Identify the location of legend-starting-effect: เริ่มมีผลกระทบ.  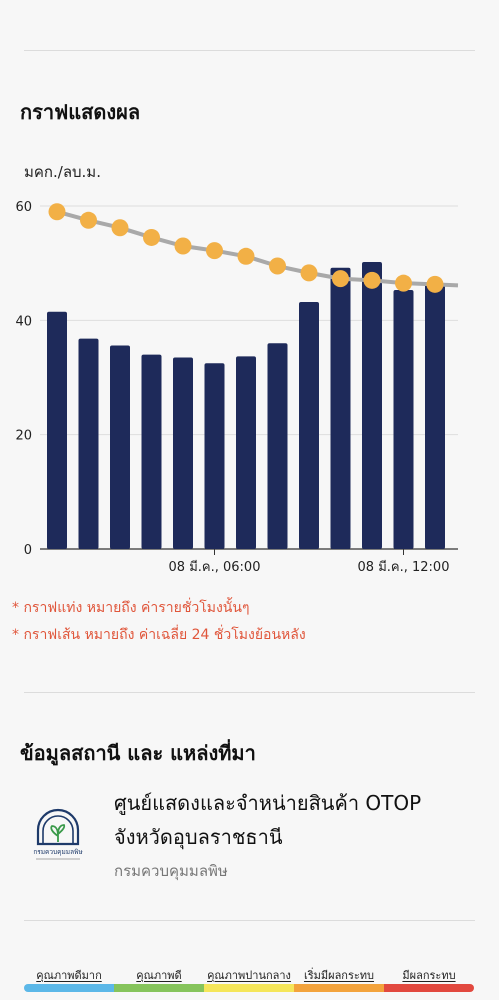
(339, 979).